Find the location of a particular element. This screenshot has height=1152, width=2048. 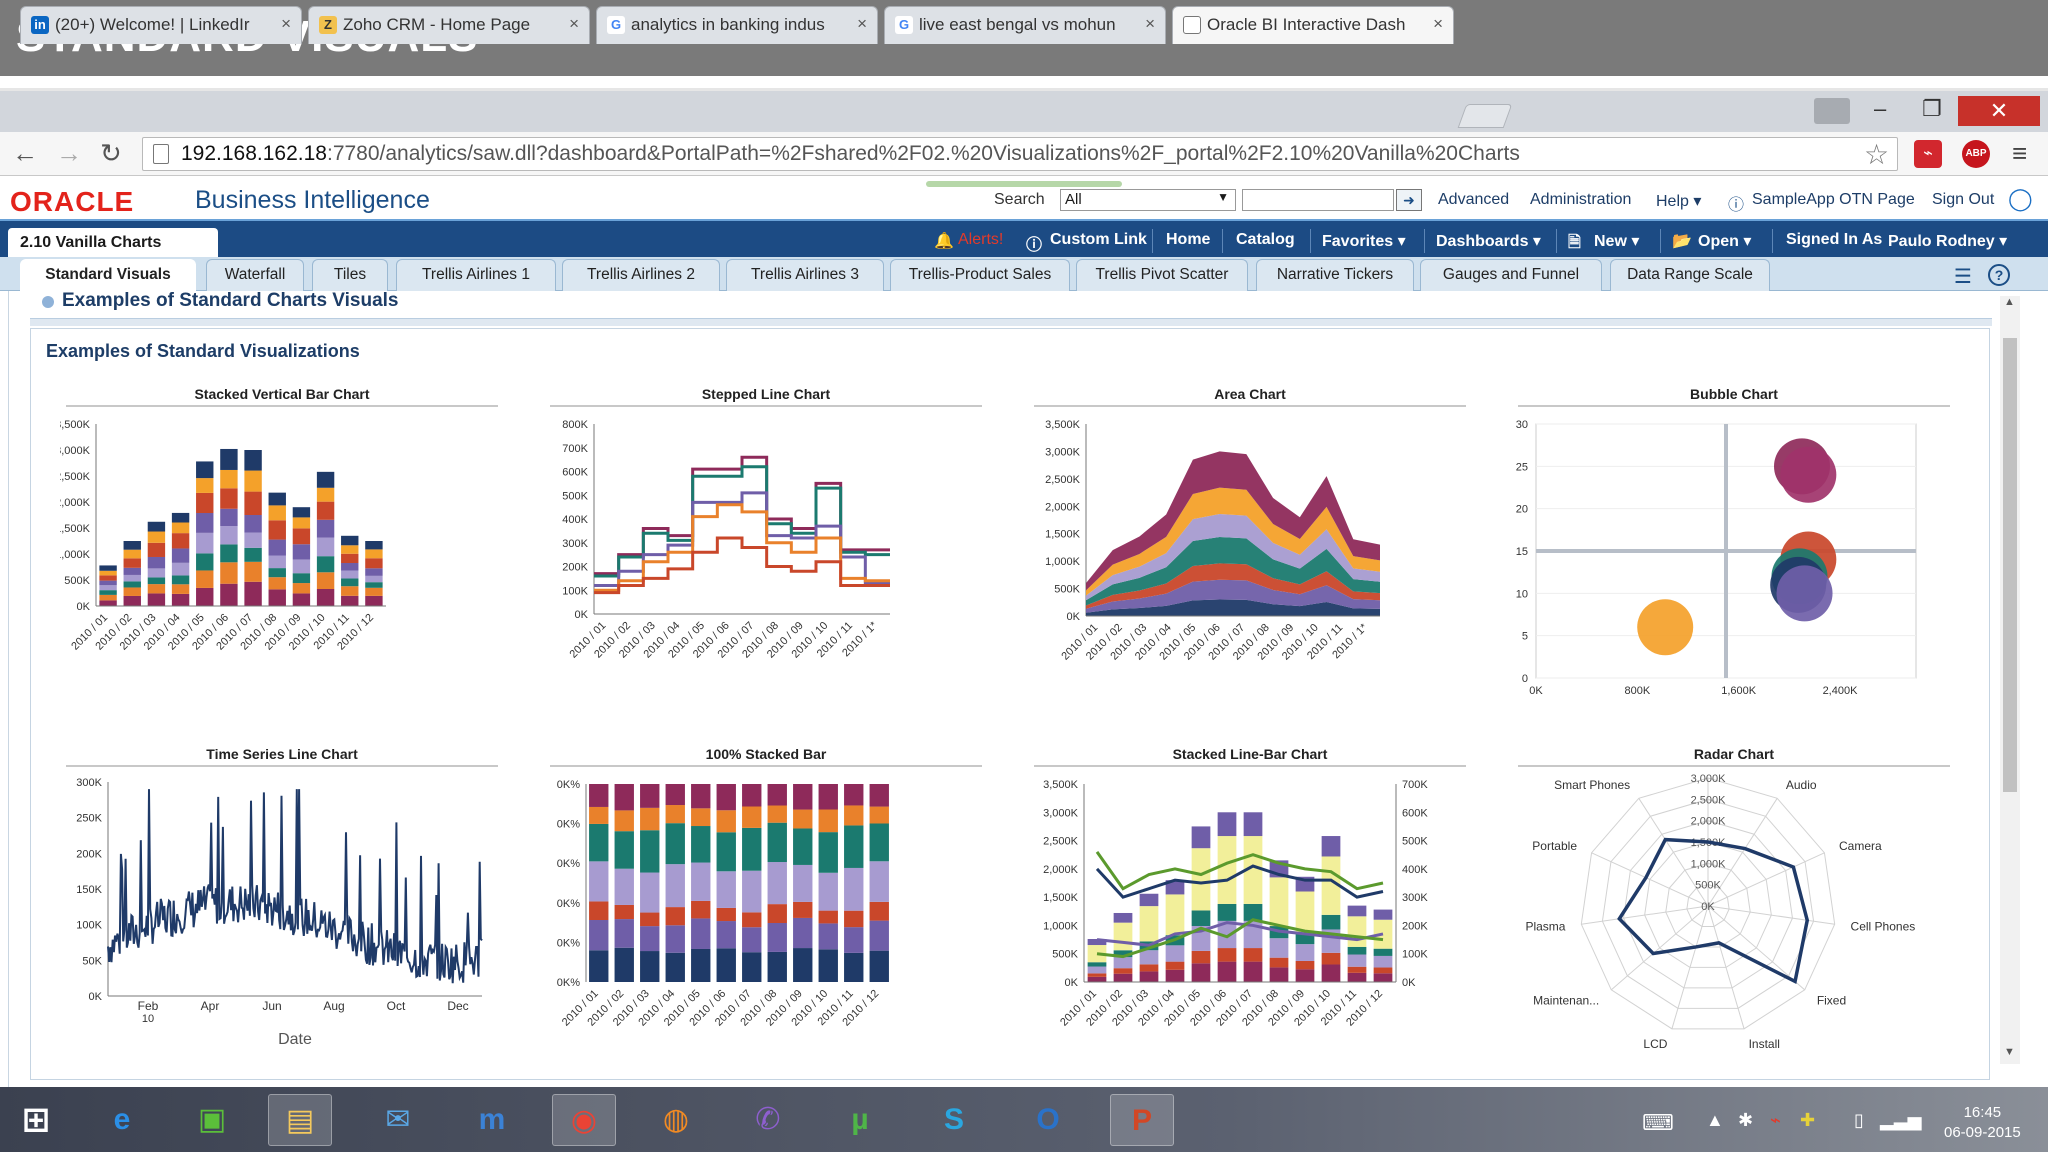

favorites-menu: Favorites ▾ is located at coordinates (1364, 241).